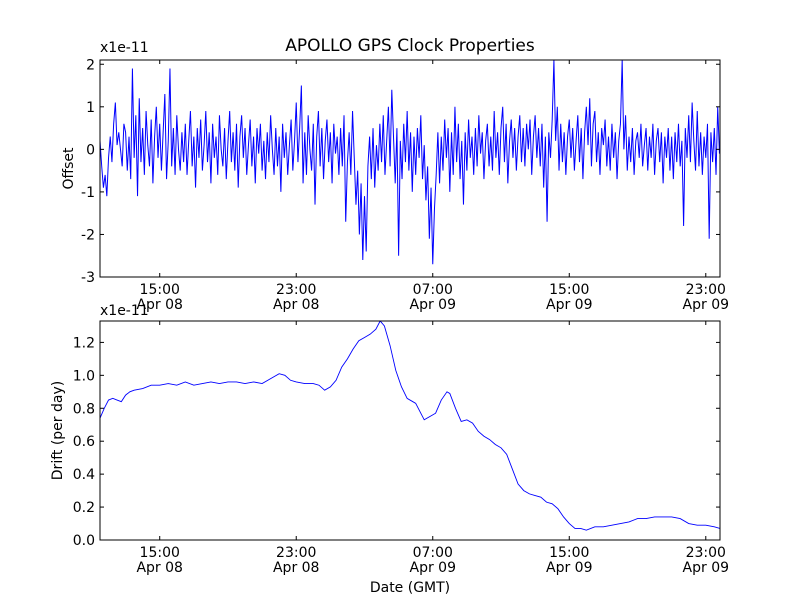 Image resolution: width=800 pixels, height=600 pixels. What do you see at coordinates (84, 376) in the screenshot?
I see `y-tick-label: 1.0` at bounding box center [84, 376].